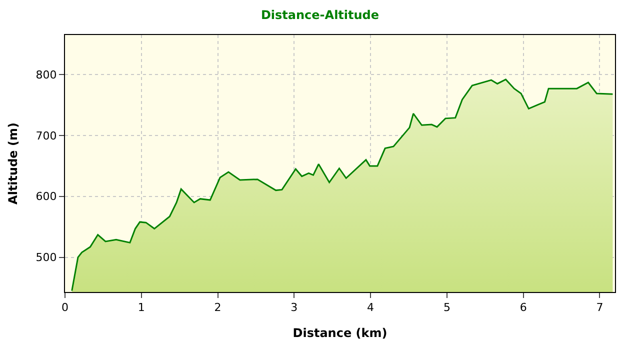 This screenshot has width=640, height=350. What do you see at coordinates (46, 257) in the screenshot?
I see `y-tick-label: 500` at bounding box center [46, 257].